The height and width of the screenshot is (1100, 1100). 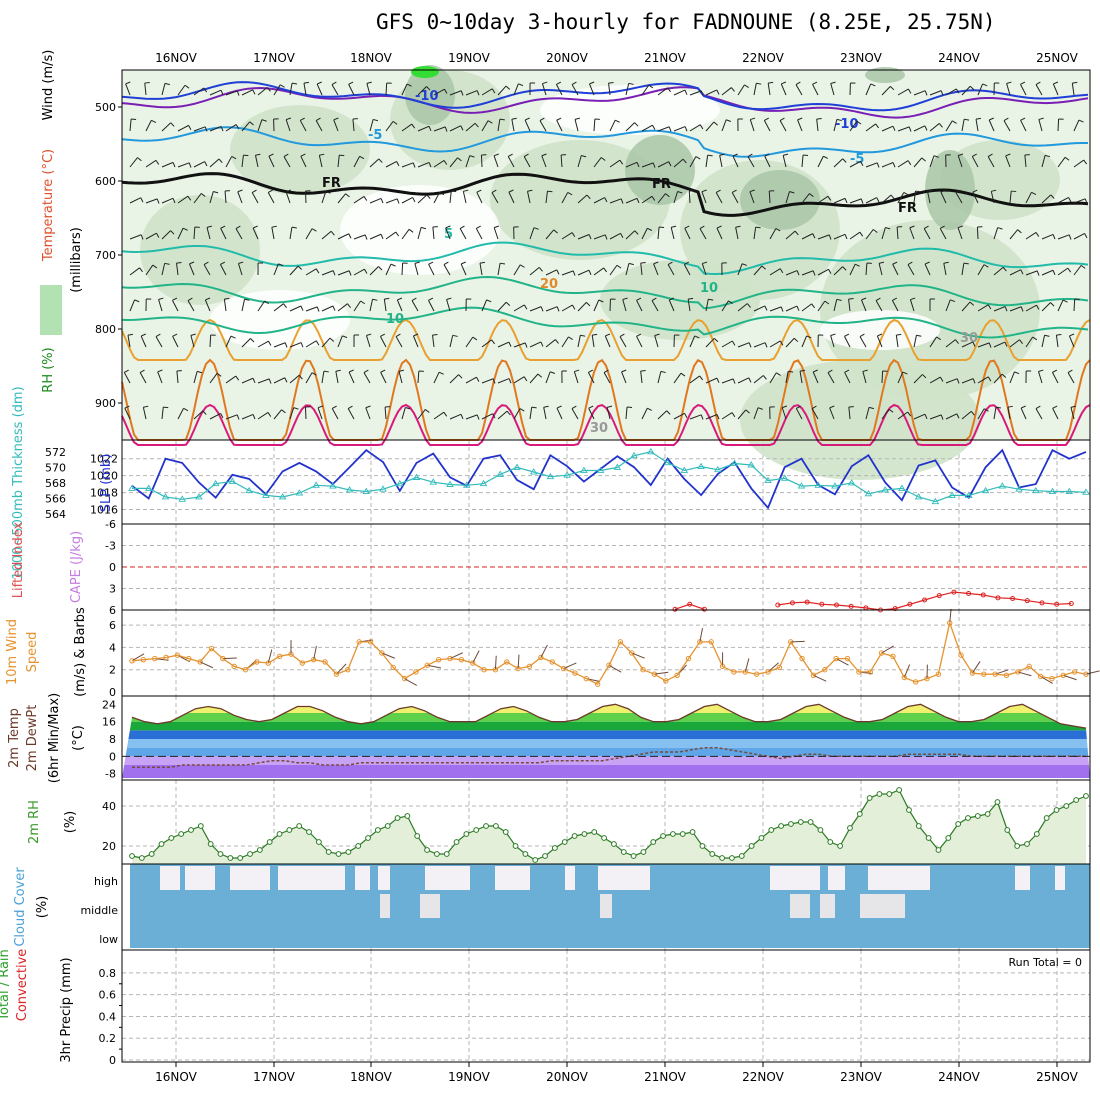 I want to click on date-label-top: 19NOV, so click(x=469, y=58).